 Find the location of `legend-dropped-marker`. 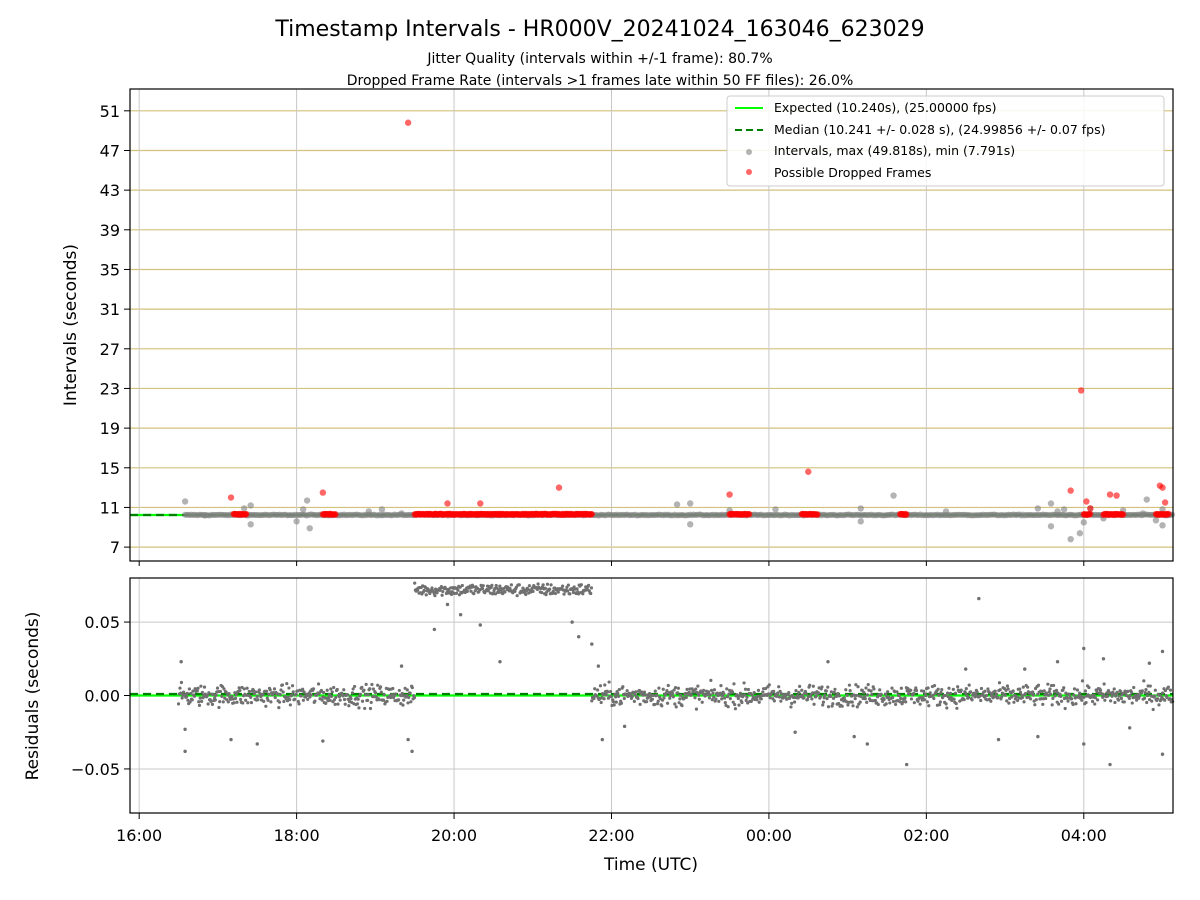

legend-dropped-marker is located at coordinates (749, 172).